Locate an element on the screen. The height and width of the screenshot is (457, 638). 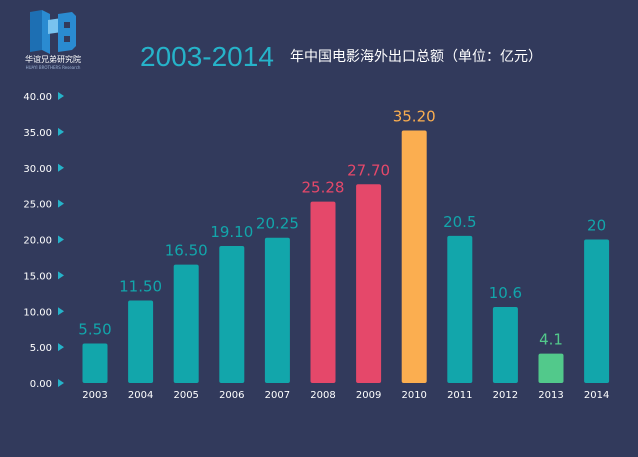
data-label: 20.5 is located at coordinates (459, 222).